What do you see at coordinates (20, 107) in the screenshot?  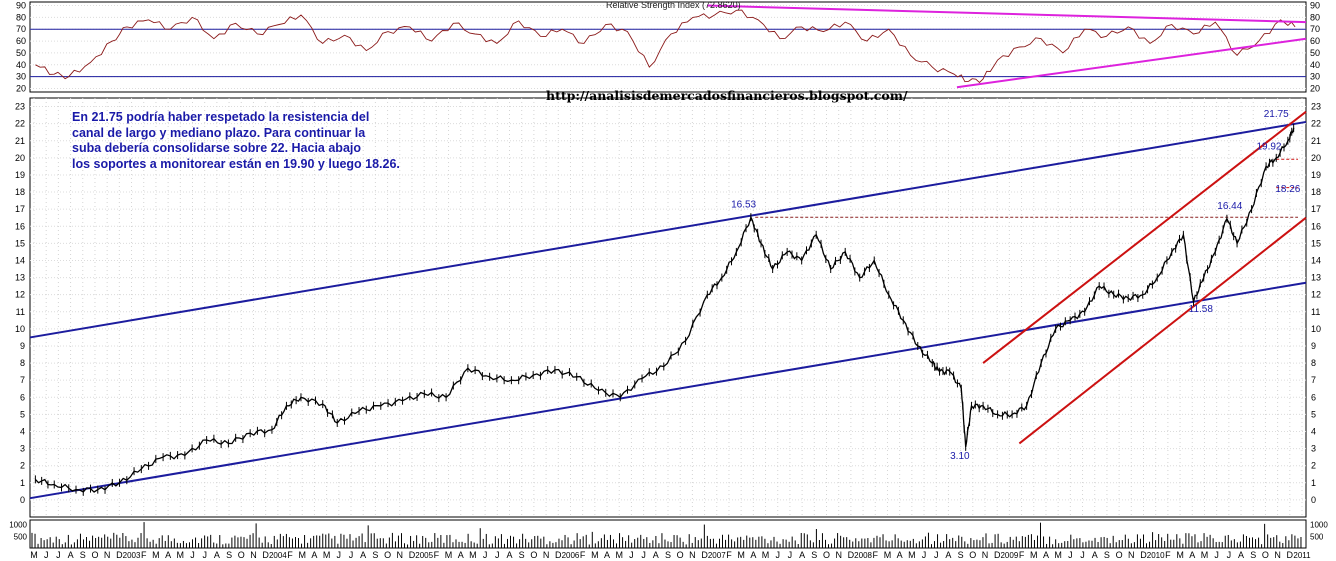 I see `price-tick-label: 23` at bounding box center [20, 107].